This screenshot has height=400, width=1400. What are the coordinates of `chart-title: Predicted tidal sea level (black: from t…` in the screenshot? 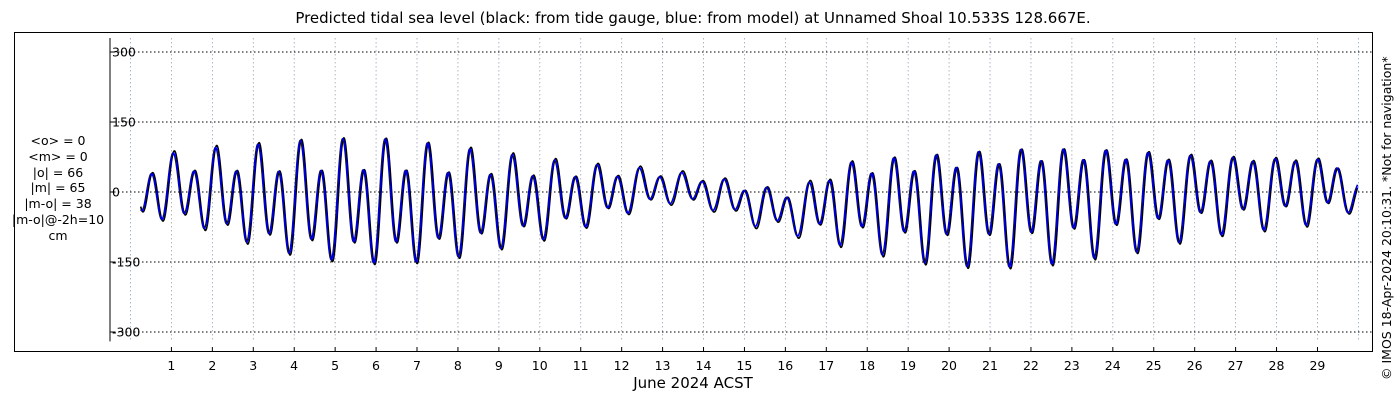 It's located at (693, 18).